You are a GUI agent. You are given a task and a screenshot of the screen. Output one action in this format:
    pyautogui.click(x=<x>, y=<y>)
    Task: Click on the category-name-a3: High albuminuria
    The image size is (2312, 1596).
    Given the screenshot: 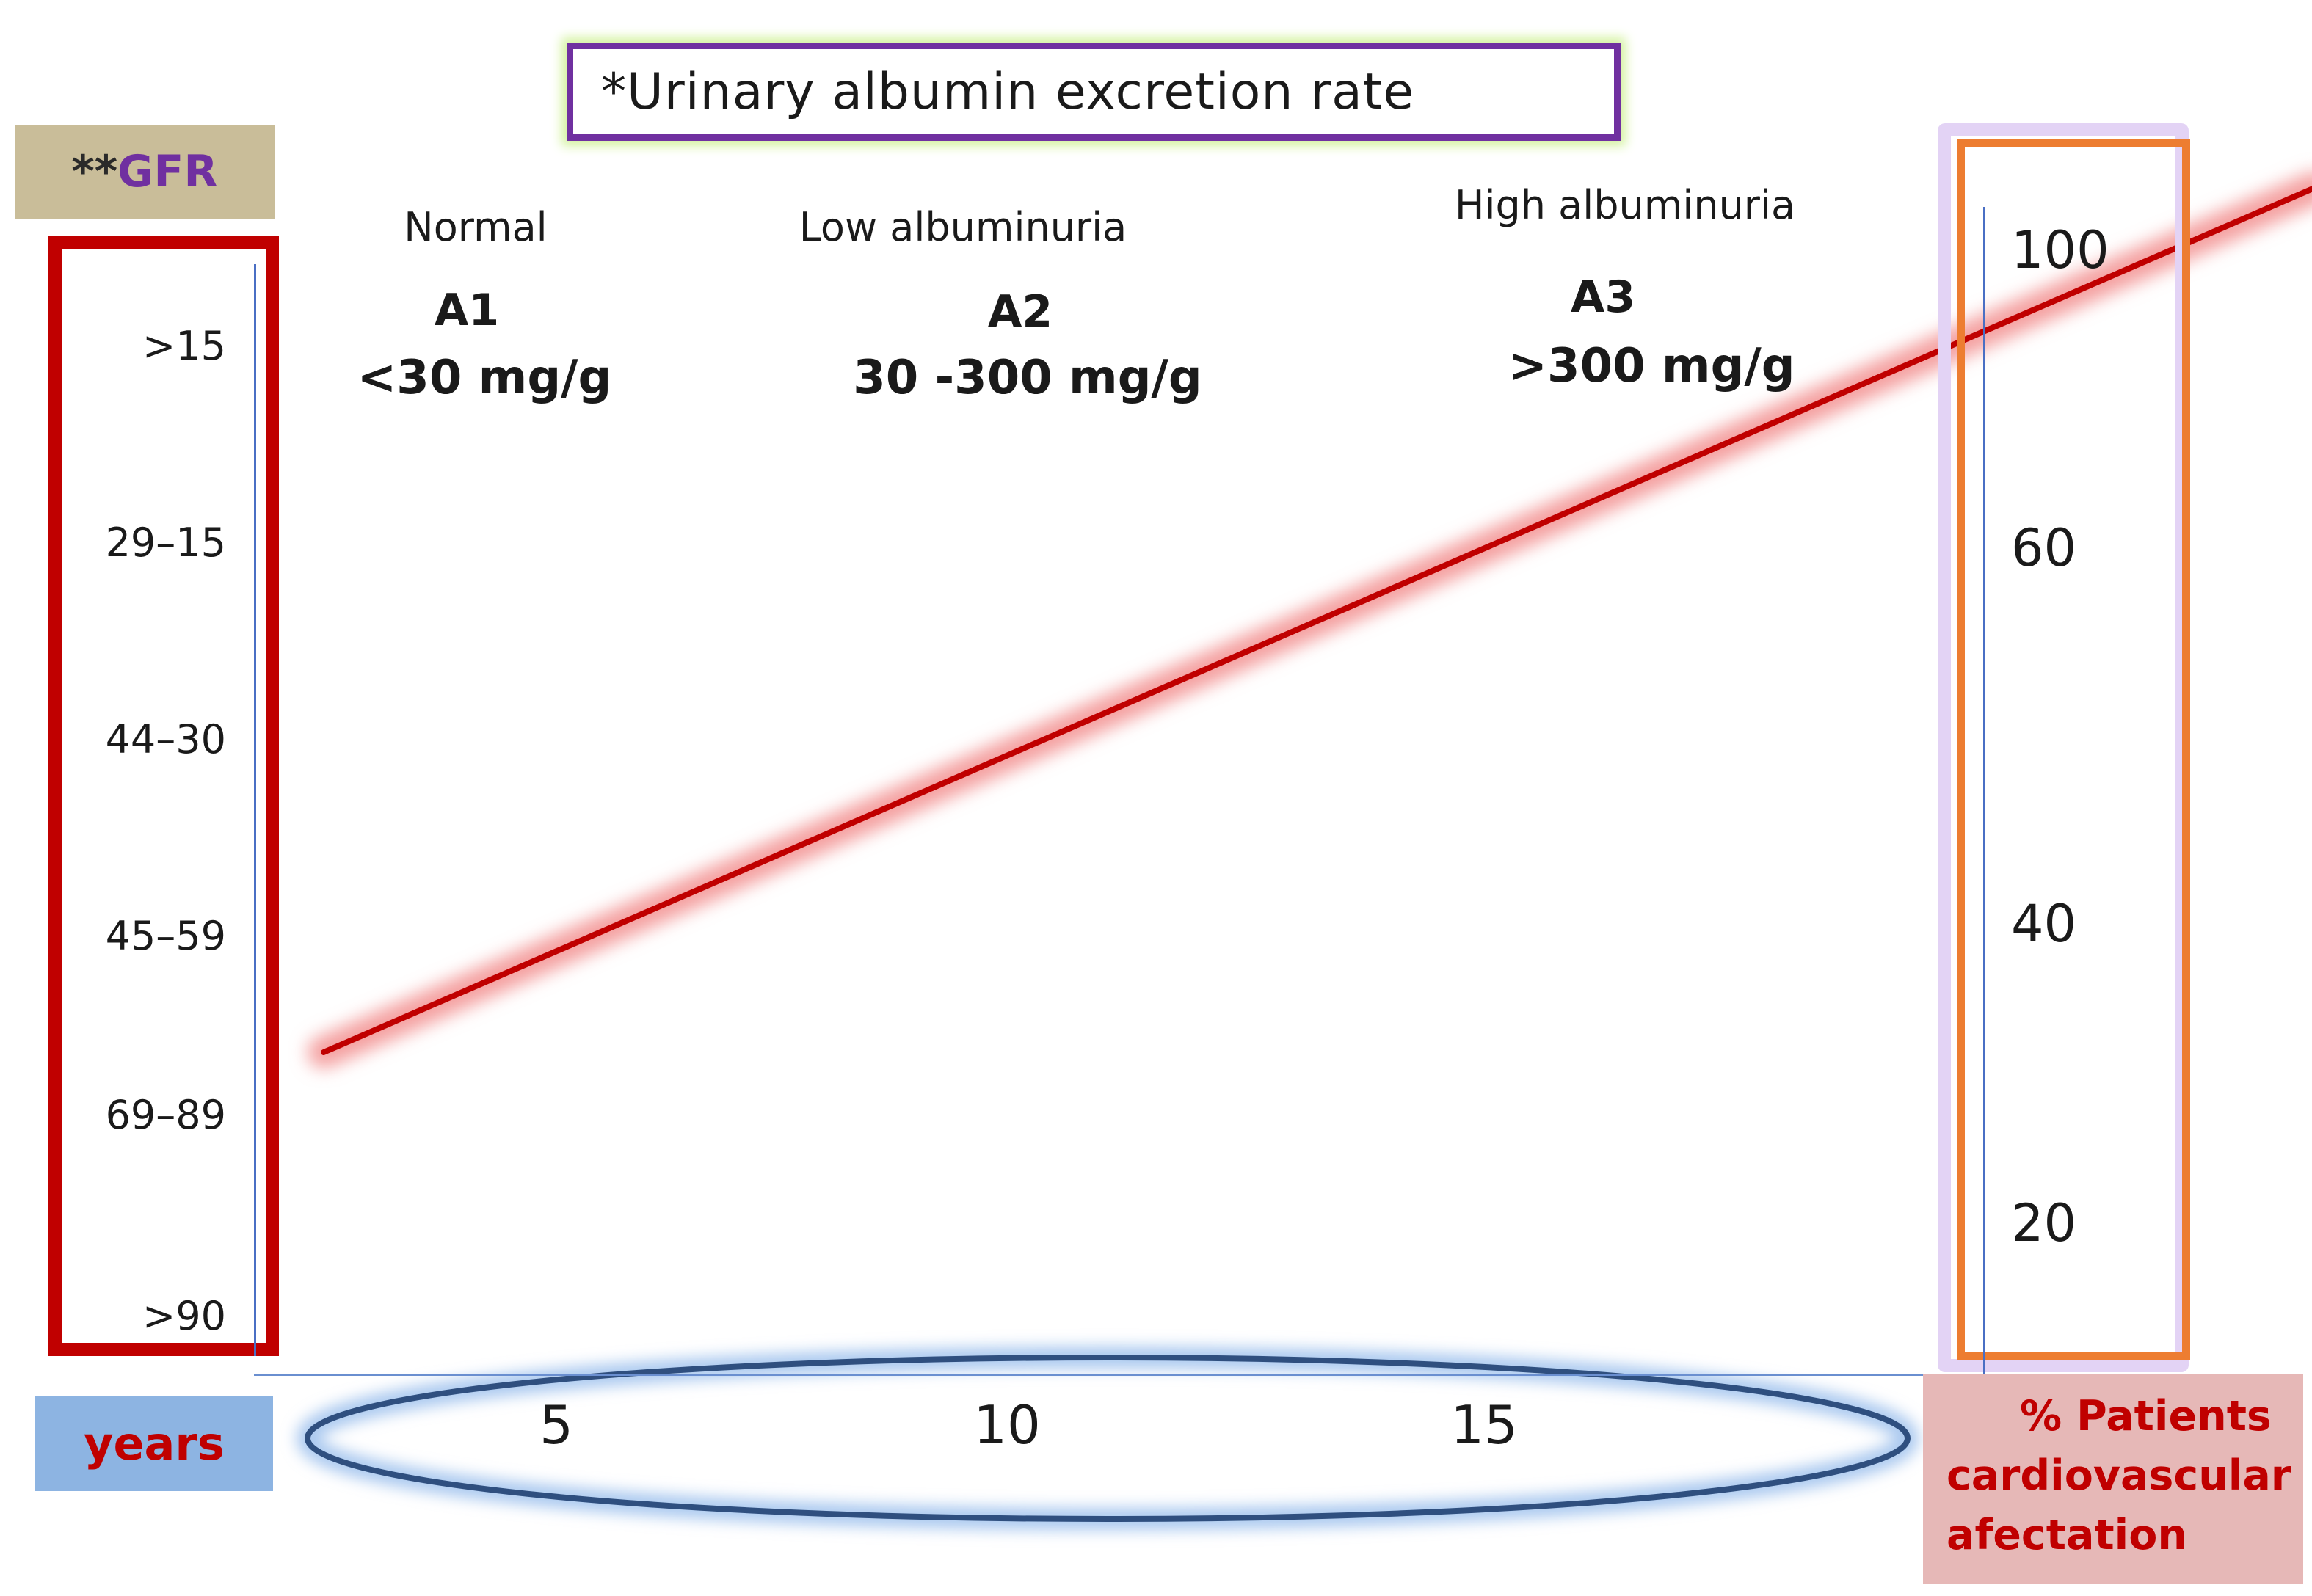 What is the action you would take?
    pyautogui.click(x=1625, y=205)
    